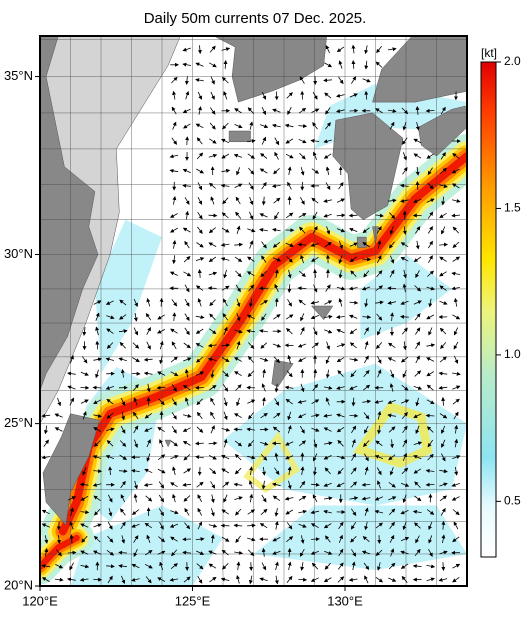 The height and width of the screenshot is (617, 528). What do you see at coordinates (193, 600) in the screenshot?
I see `x-tick-label: 125°E` at bounding box center [193, 600].